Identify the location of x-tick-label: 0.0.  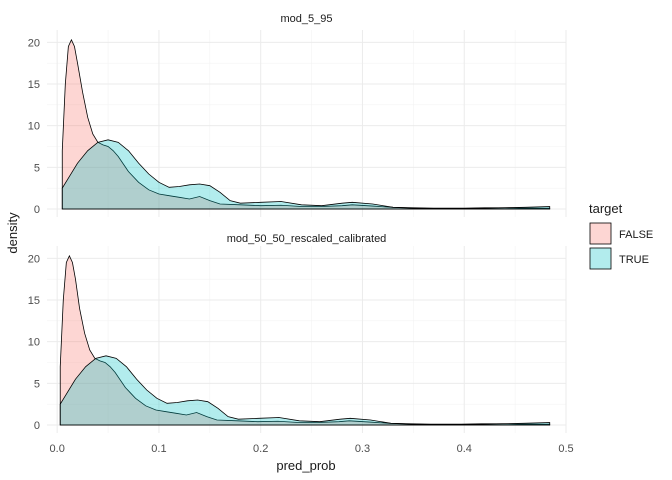
(57, 449).